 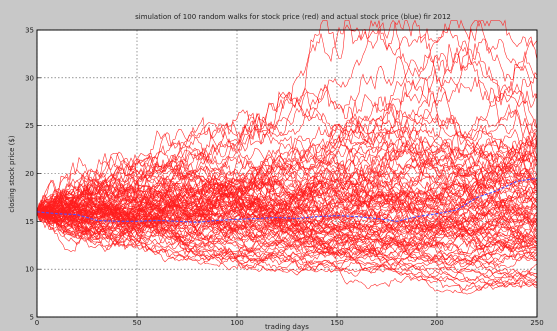 I want to click on y-tick-label: 30, so click(x=29, y=78).